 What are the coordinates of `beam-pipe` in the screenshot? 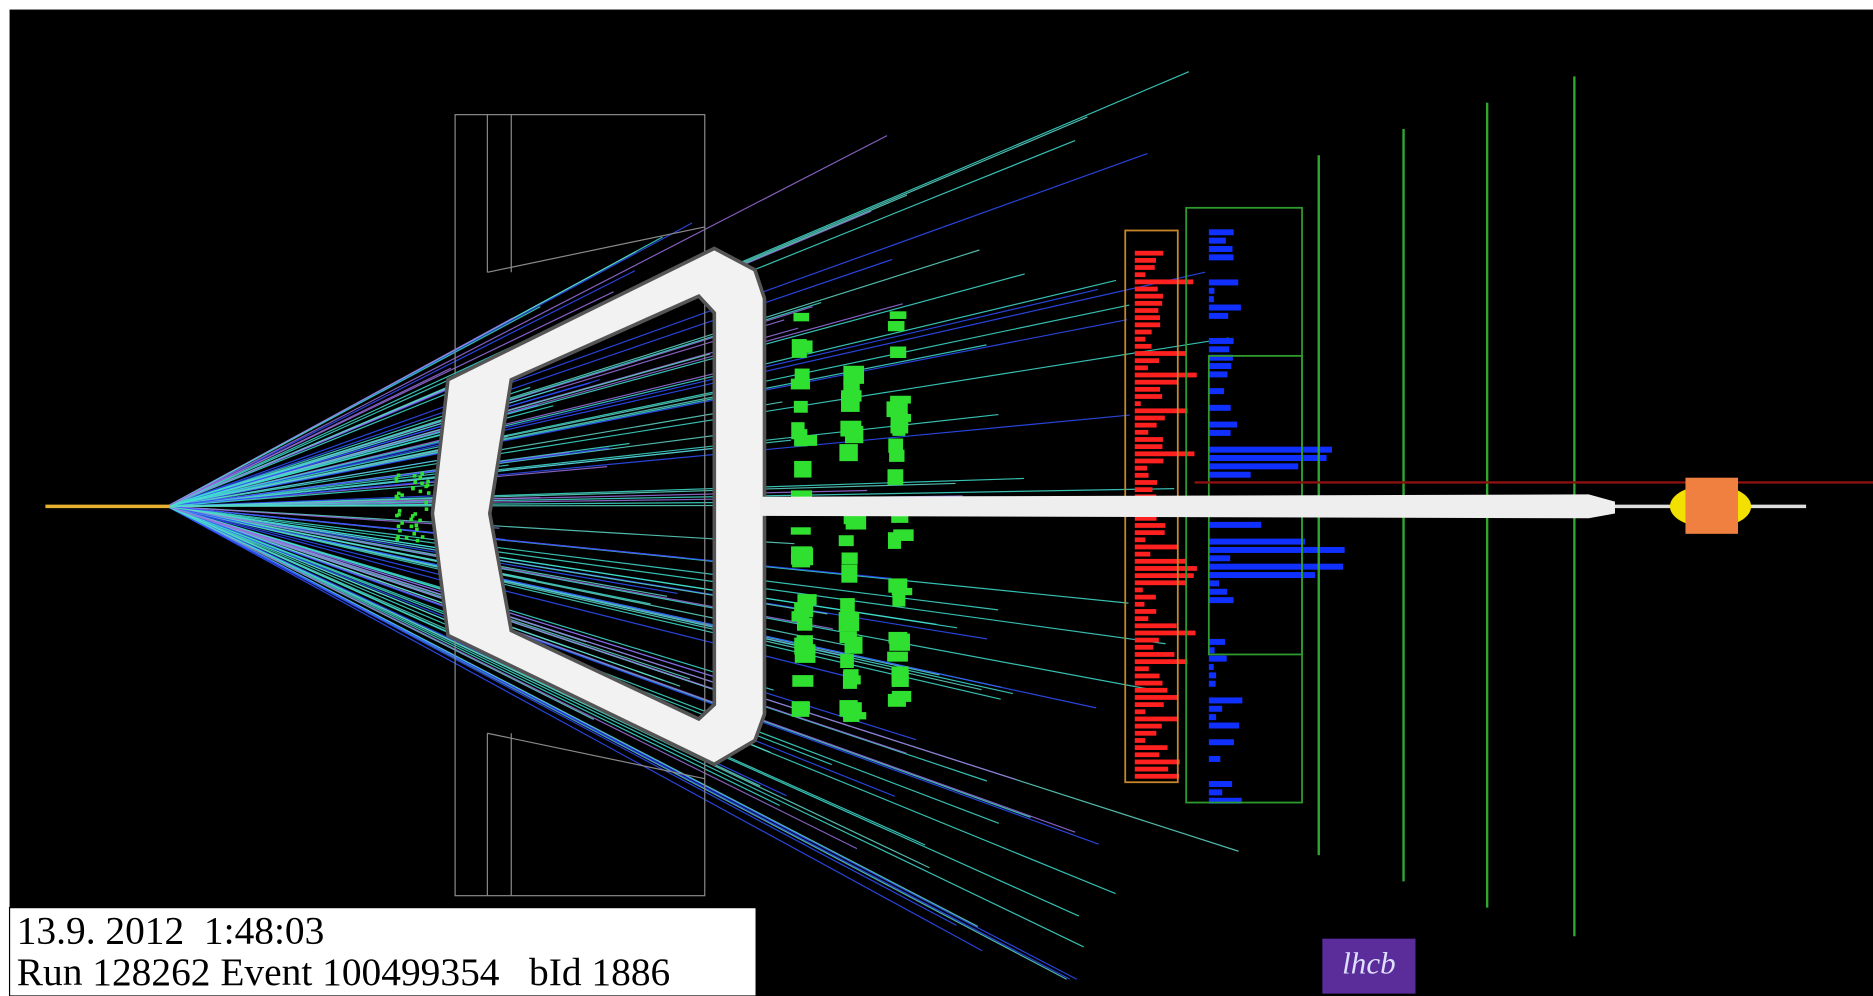 It's located at (1187, 506).